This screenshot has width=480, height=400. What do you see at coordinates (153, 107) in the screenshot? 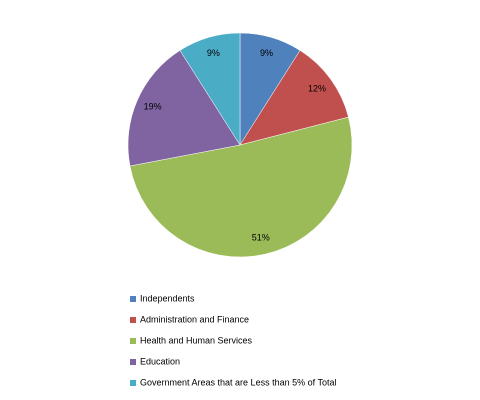
I see `data-label: 19%` at bounding box center [153, 107].